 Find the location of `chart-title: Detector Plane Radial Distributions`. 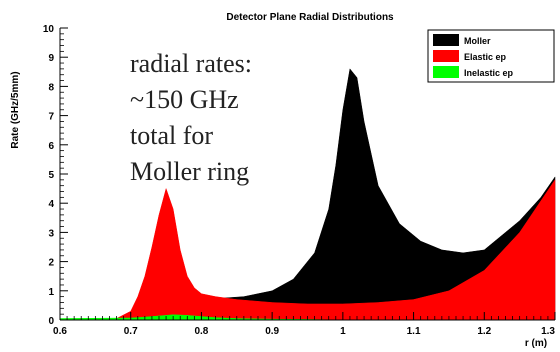

chart-title: Detector Plane Radial Distributions is located at coordinates (310, 17).